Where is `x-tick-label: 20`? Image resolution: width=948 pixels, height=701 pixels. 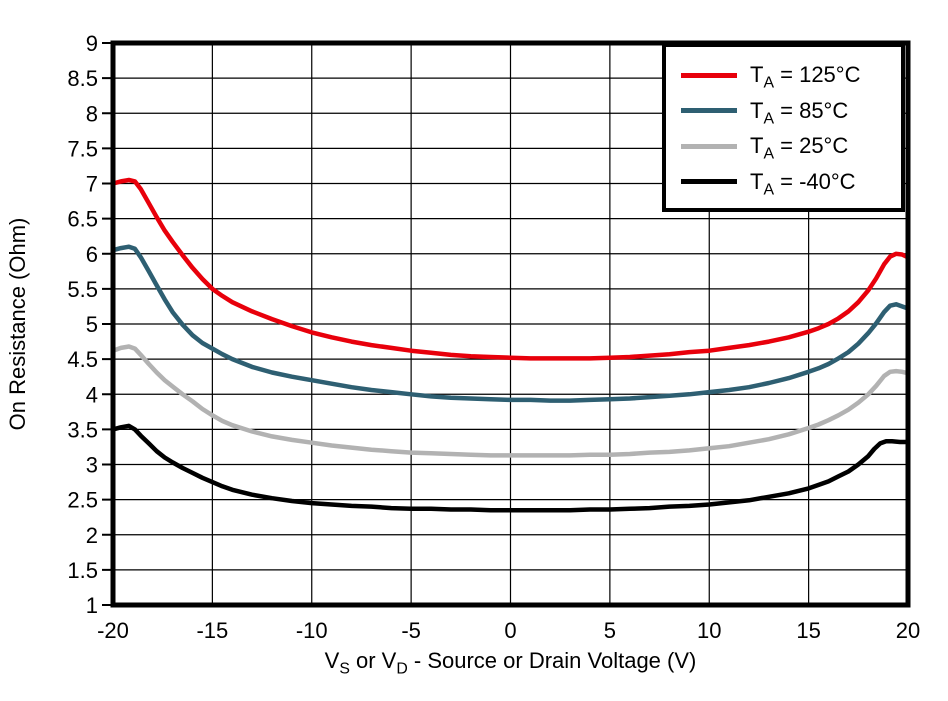 x-tick-label: 20 is located at coordinates (908, 630).